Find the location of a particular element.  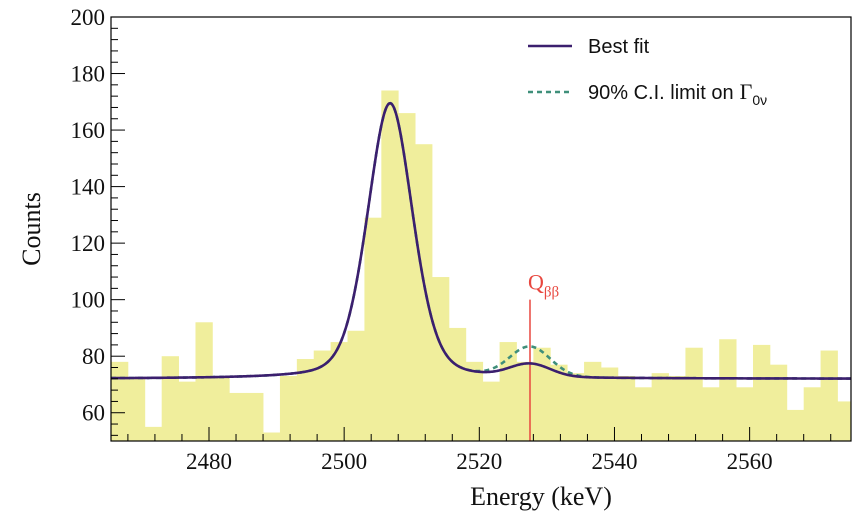

qbb-label: Qββ is located at coordinates (543, 285).